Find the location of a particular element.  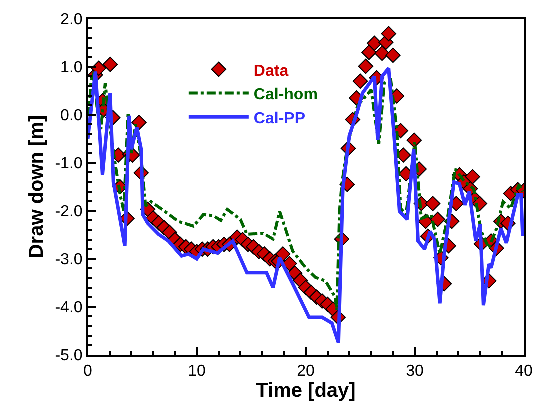

x-tick-label: 40 is located at coordinates (524, 371).